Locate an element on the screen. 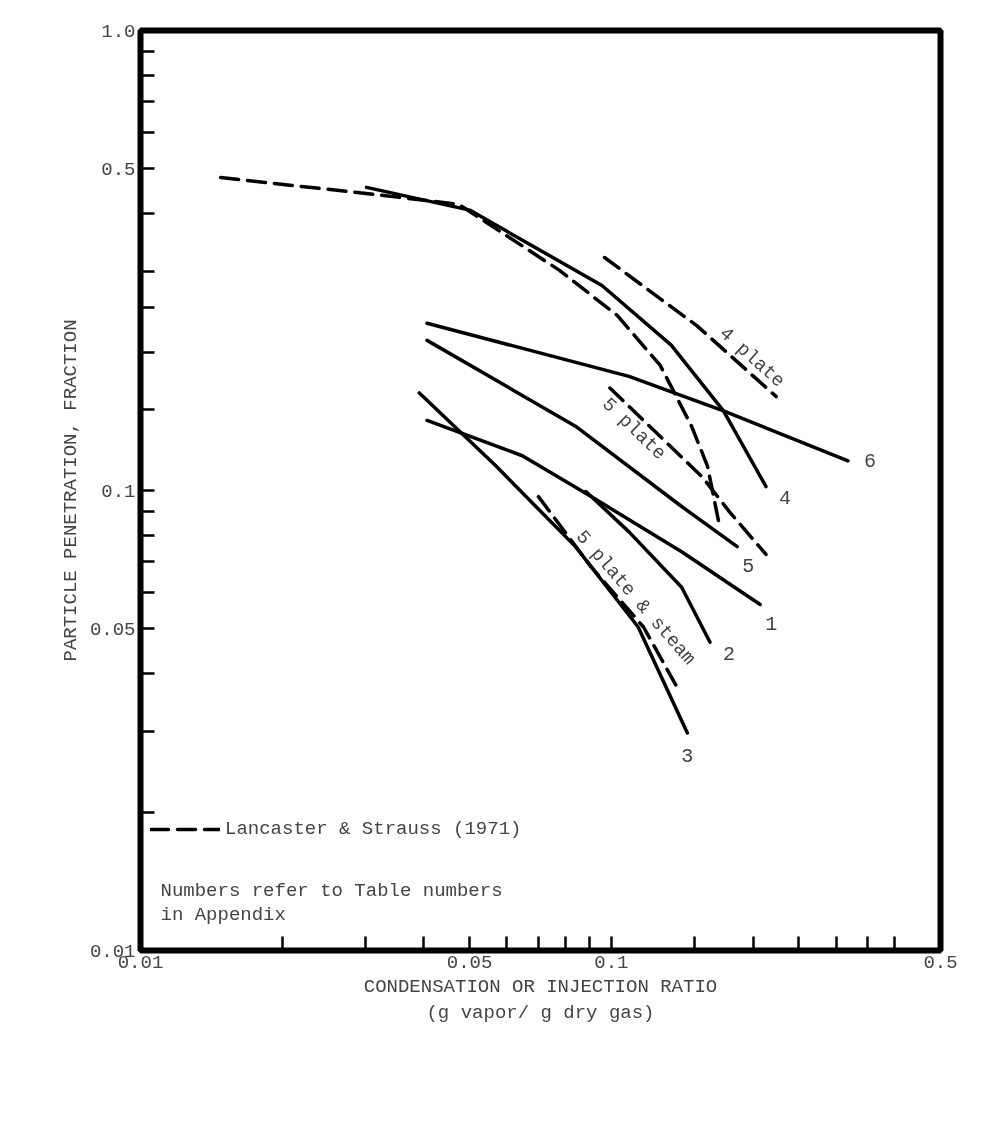  series-label: 1 is located at coordinates (771, 625).